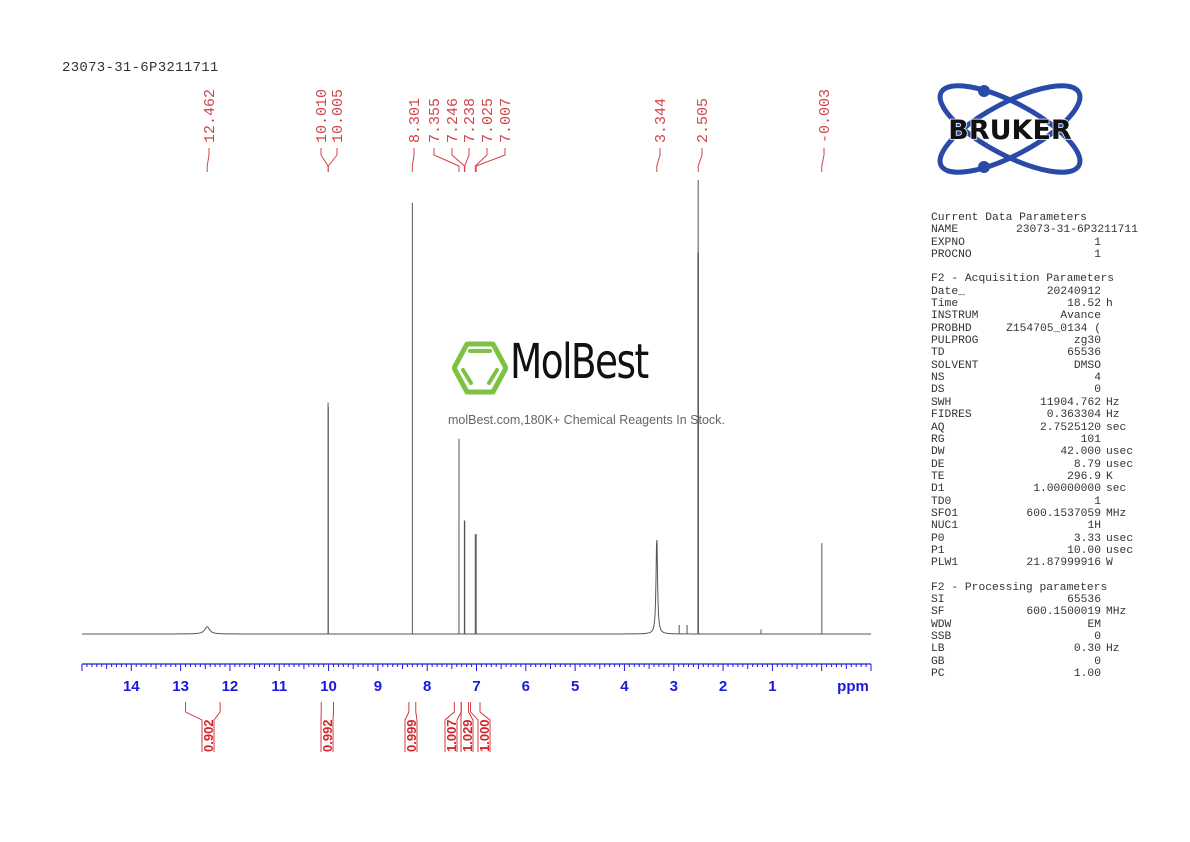 This screenshot has width=1190, height=842. I want to click on integral-value: 0.902, so click(208, 735).